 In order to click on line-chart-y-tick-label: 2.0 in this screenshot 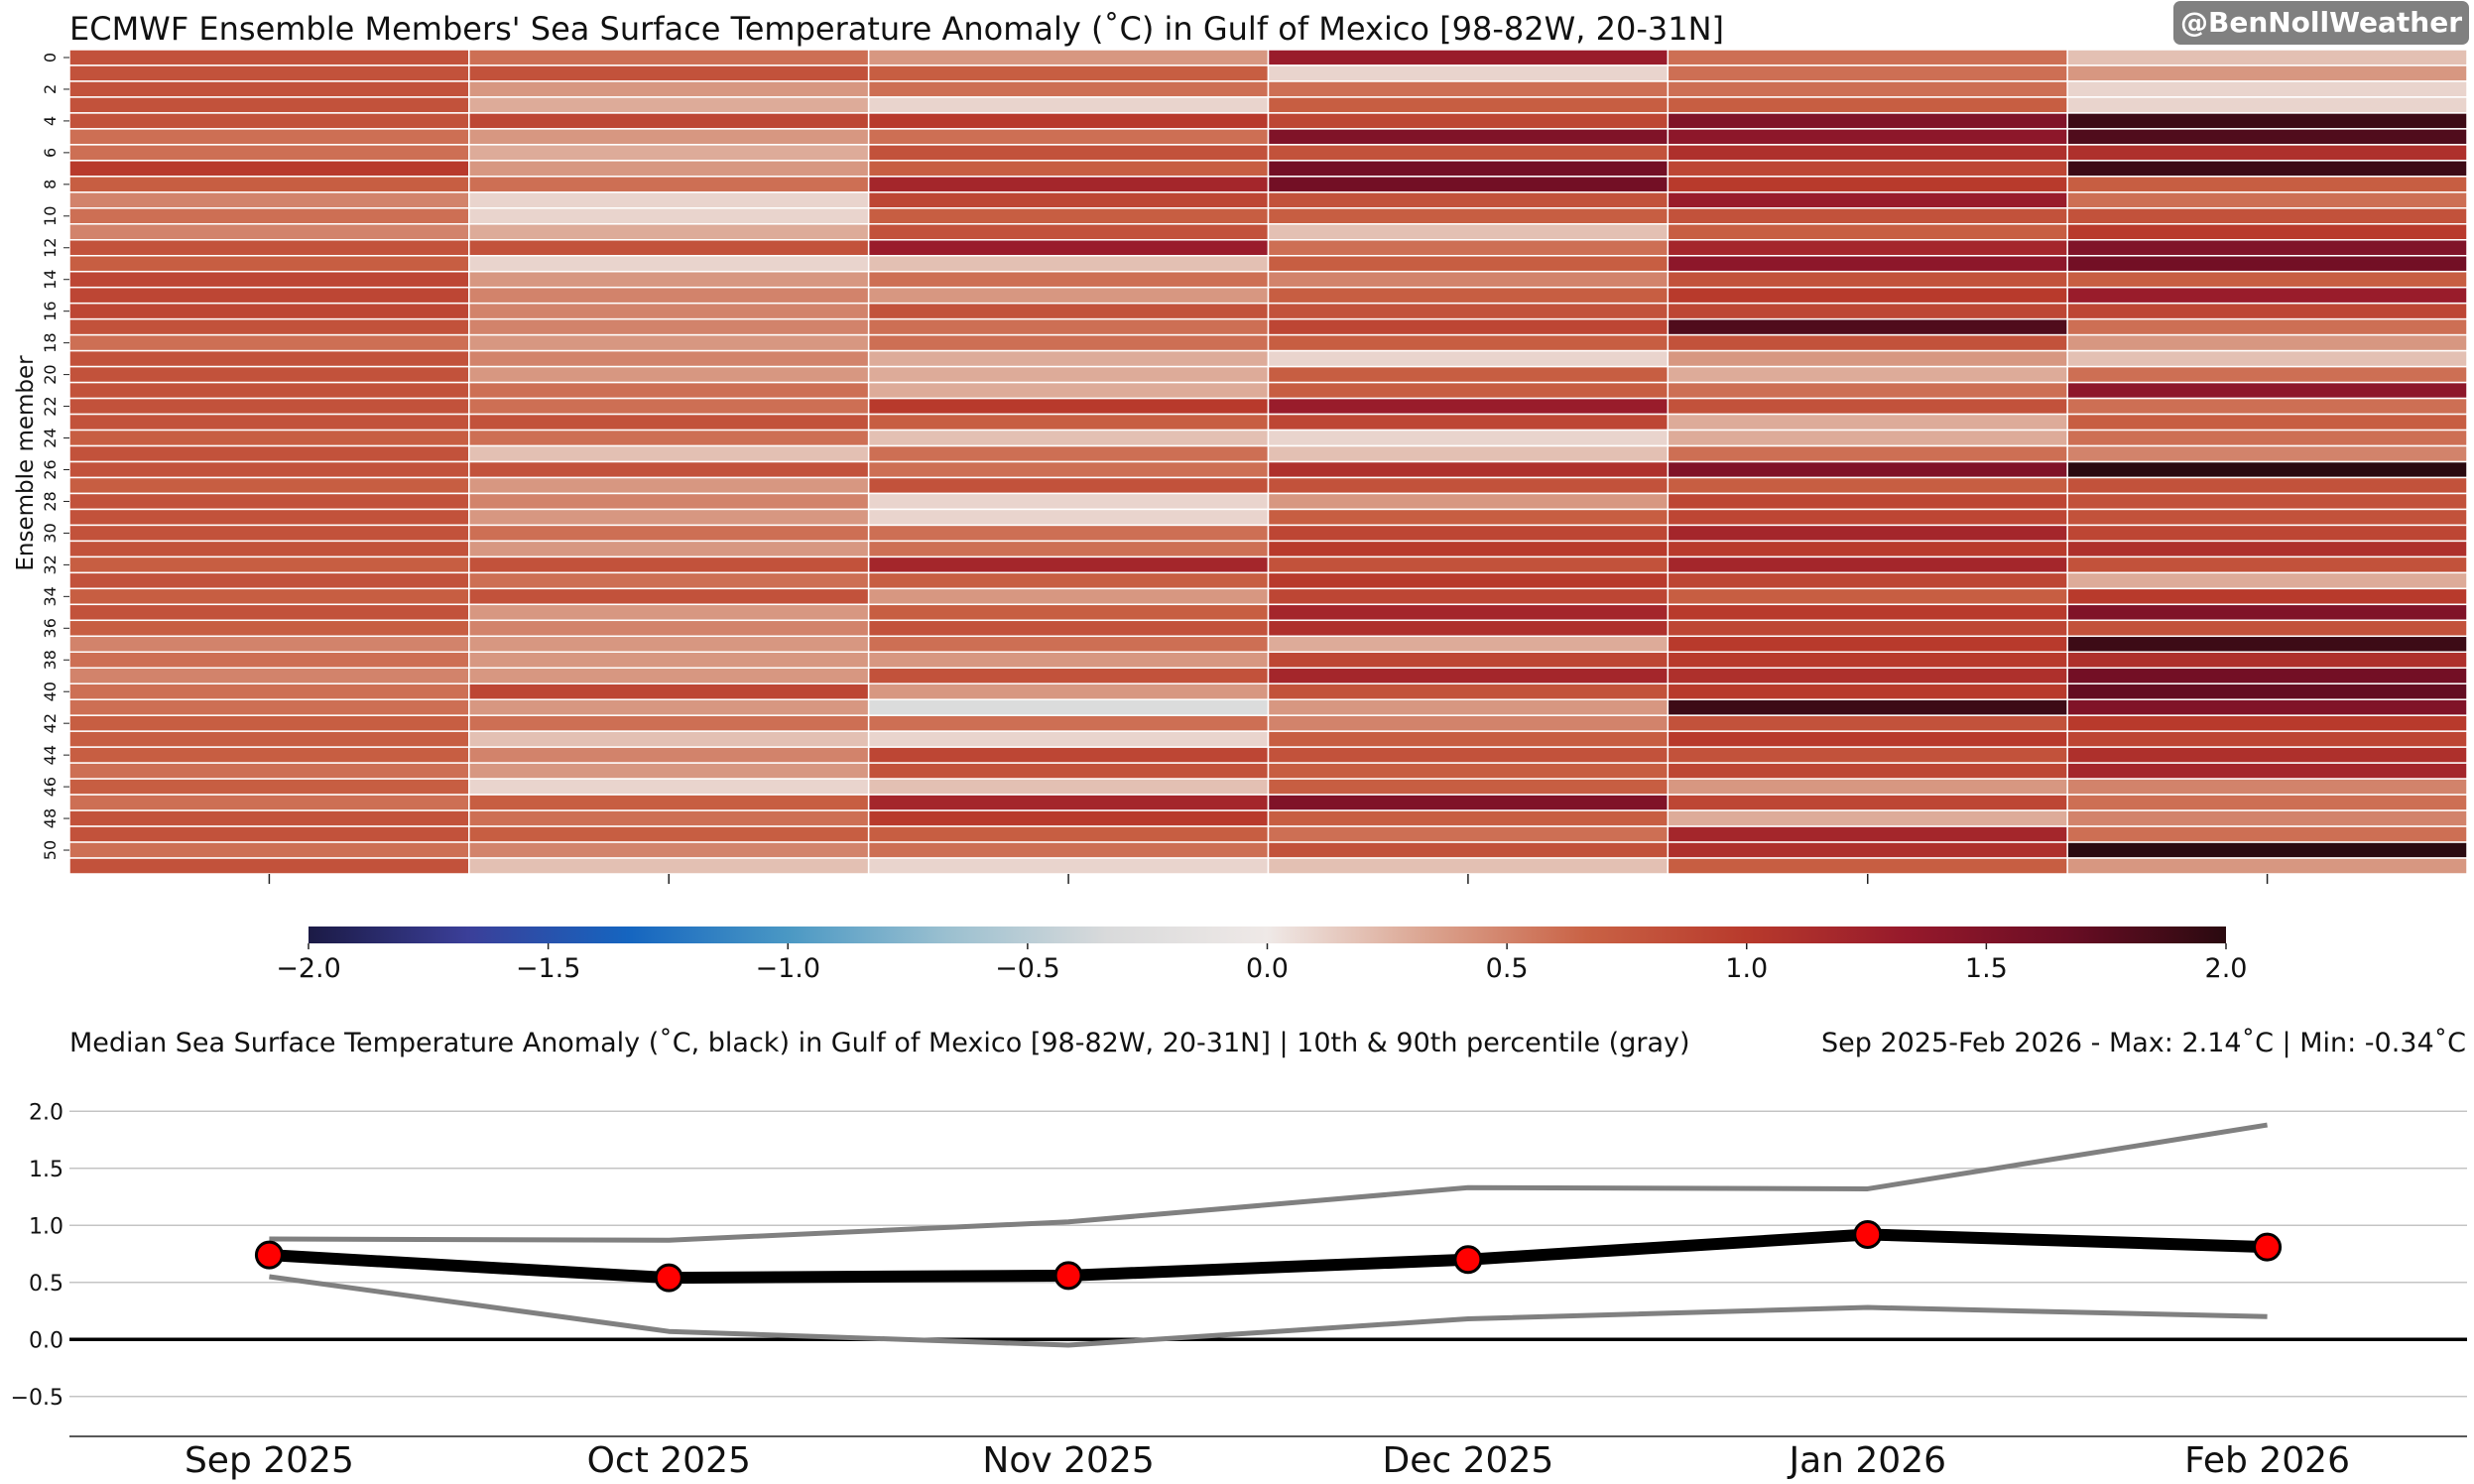, I will do `click(46, 1112)`.